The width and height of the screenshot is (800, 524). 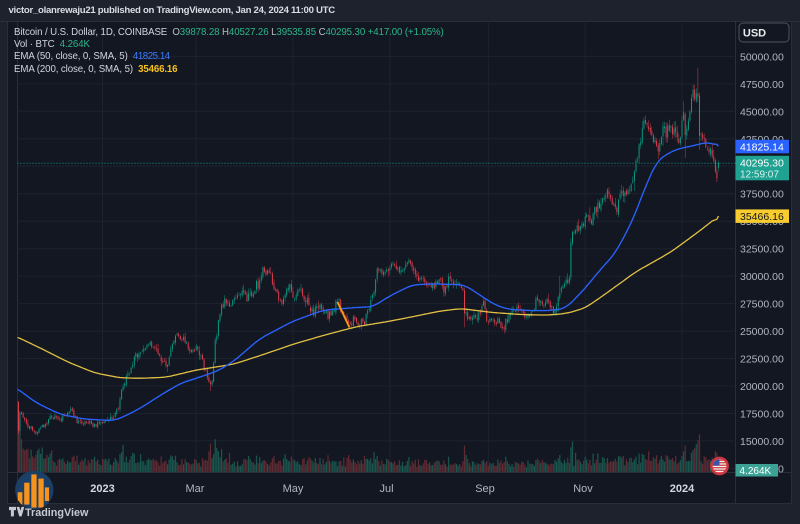 What do you see at coordinates (102, 489) in the screenshot?
I see `svg-text: 2023` at bounding box center [102, 489].